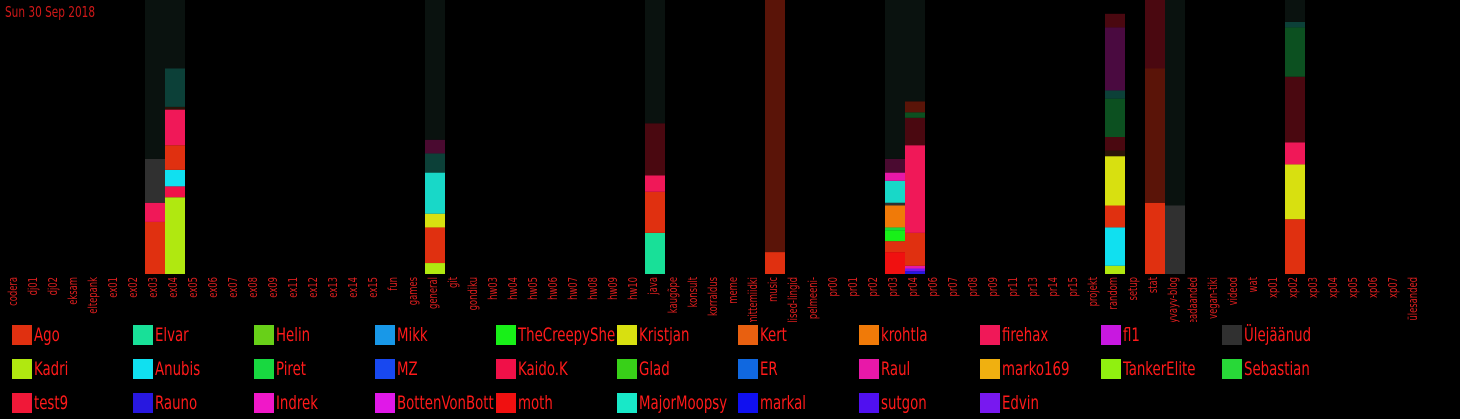 Image resolution: width=1460 pixels, height=419 pixels. Describe the element at coordinates (1113, 293) in the screenshot. I see `x-tick-label: random` at that location.